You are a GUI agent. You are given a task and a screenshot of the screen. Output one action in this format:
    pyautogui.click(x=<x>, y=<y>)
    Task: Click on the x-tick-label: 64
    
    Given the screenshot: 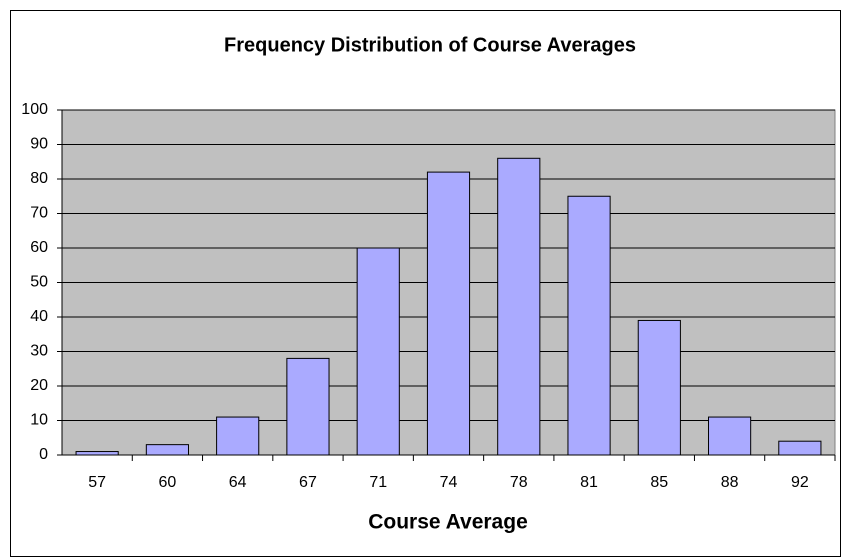 What is the action you would take?
    pyautogui.click(x=238, y=482)
    